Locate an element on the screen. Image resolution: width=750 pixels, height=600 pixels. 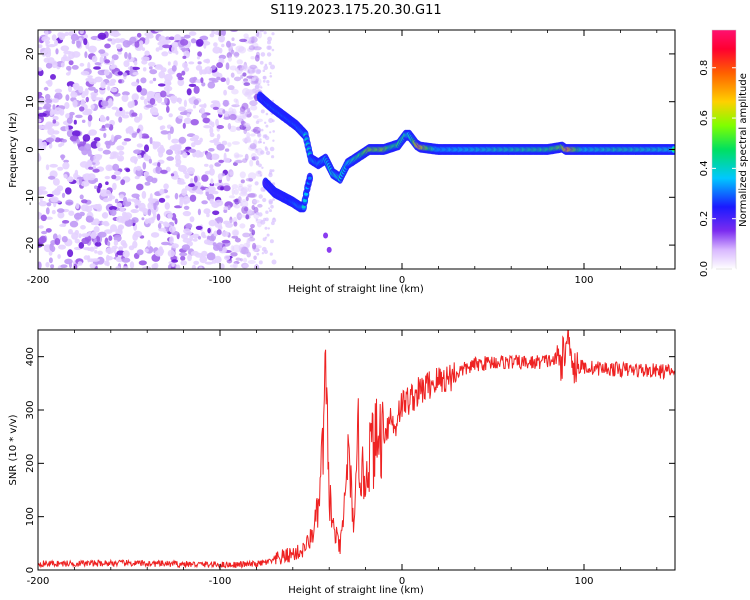
colorbar-gradient is located at coordinates (724, 149).